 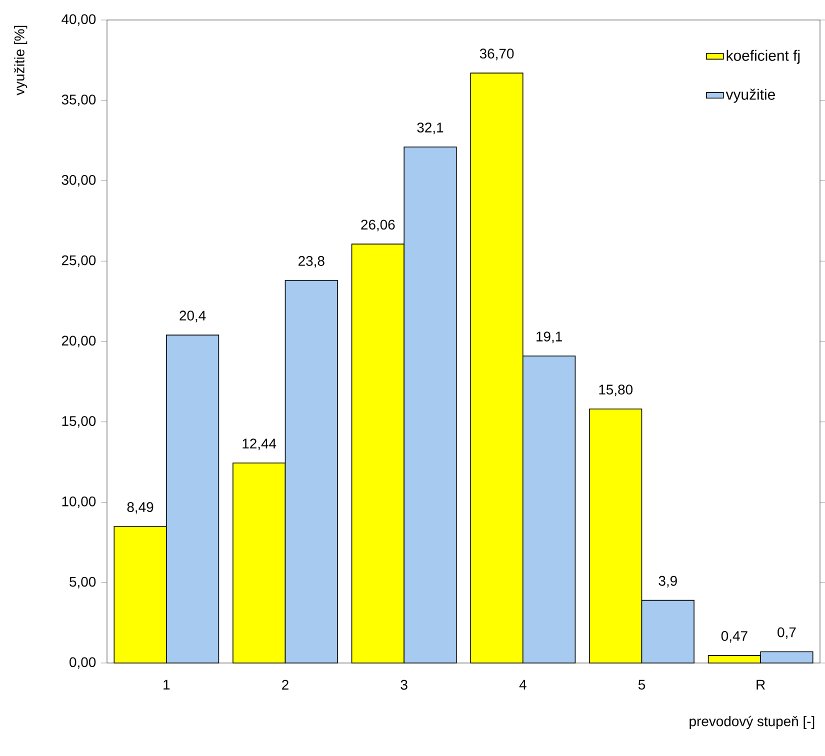 What do you see at coordinates (83, 582) in the screenshot?
I see `y-tick-label: 5,00` at bounding box center [83, 582].